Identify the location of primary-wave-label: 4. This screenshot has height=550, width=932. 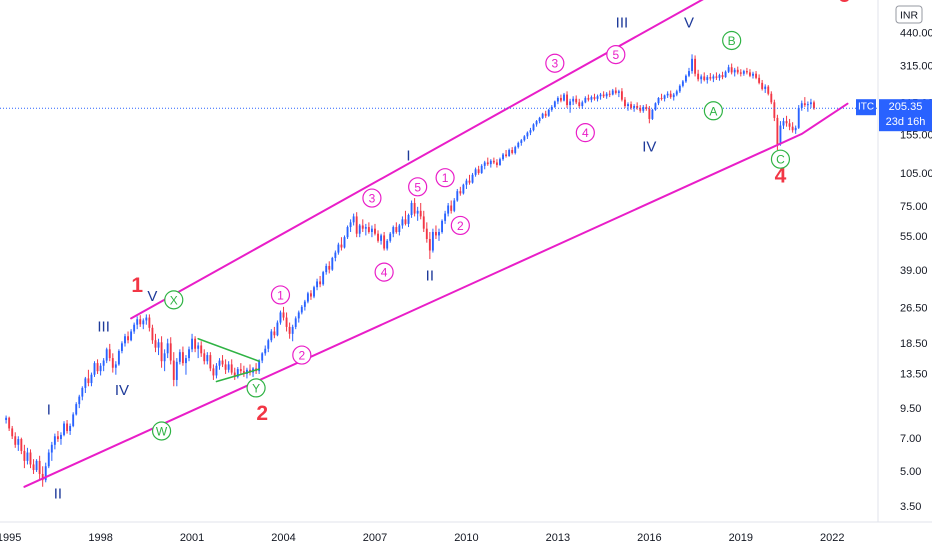
(781, 175).